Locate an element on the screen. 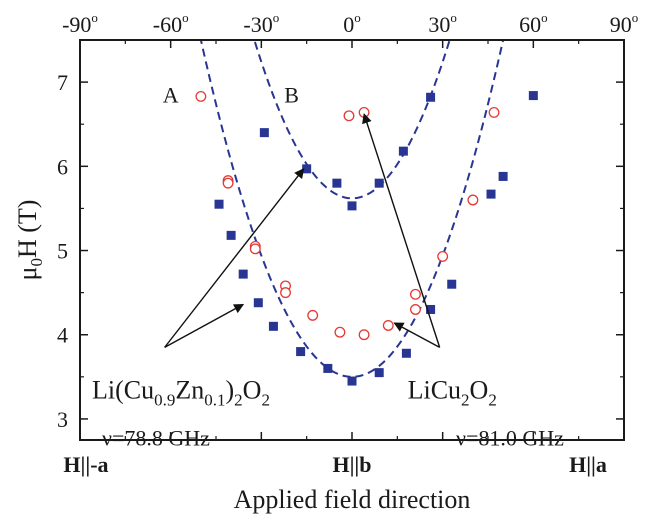  curve-label-a: A is located at coordinates (171, 95).